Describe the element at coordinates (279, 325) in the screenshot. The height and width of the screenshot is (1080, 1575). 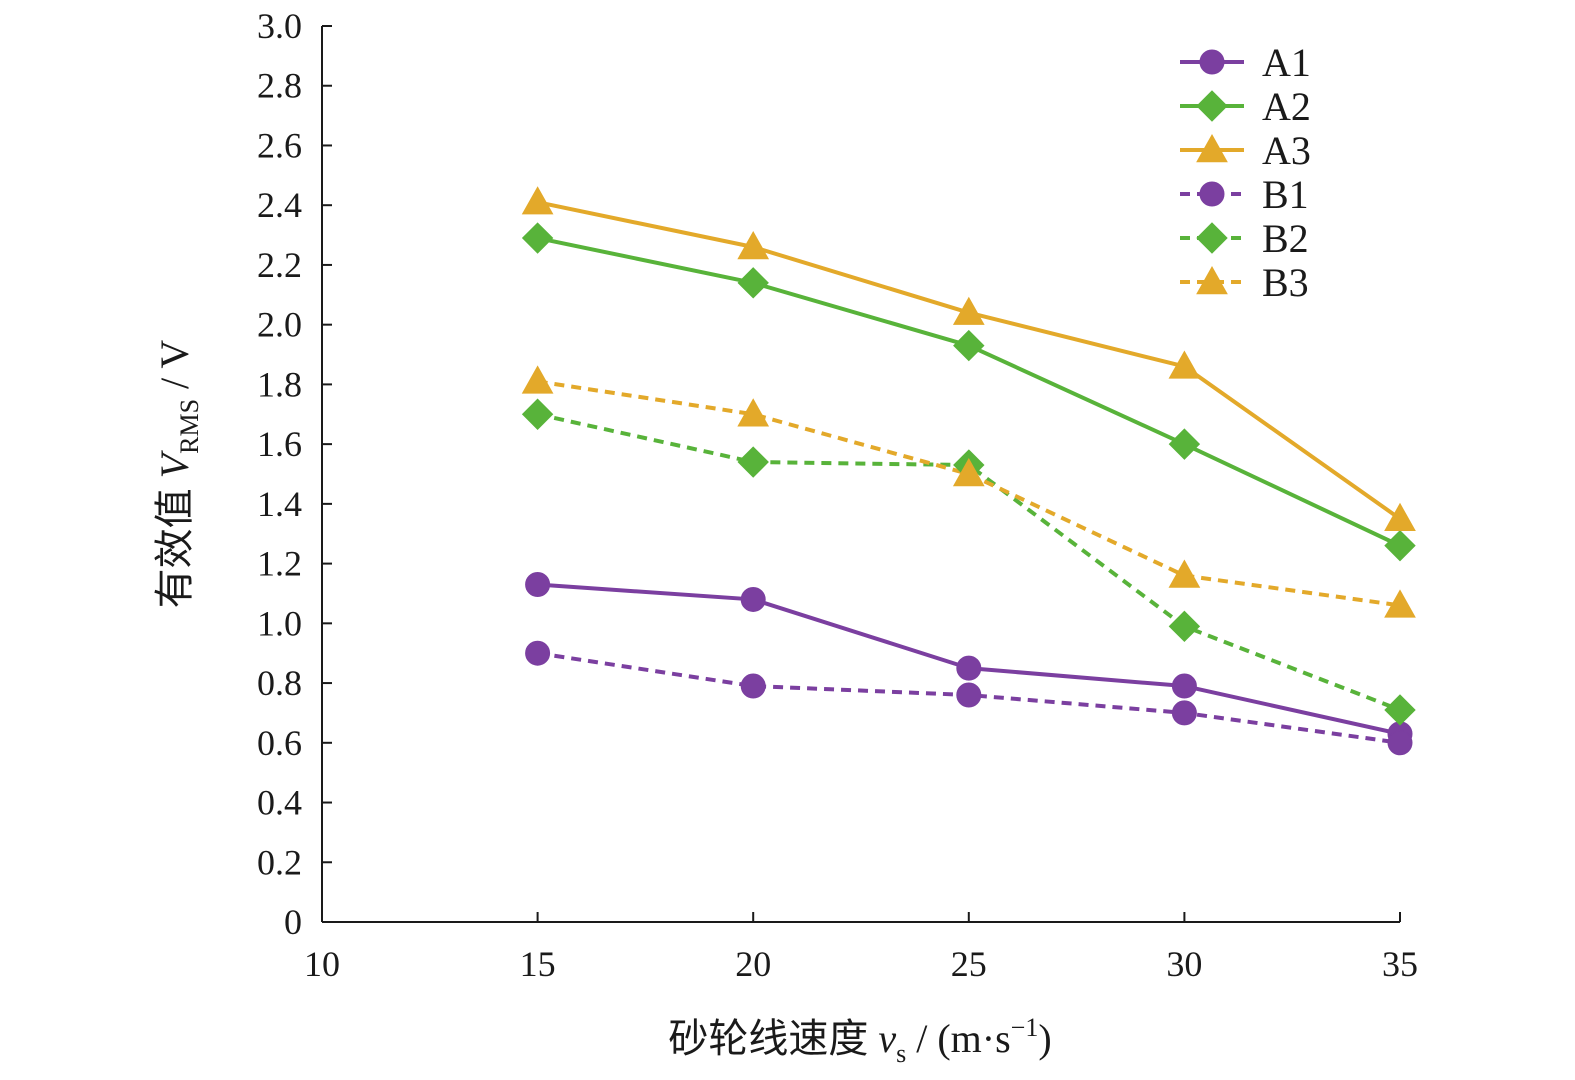
I see `y-tick-label: 2.0` at that location.